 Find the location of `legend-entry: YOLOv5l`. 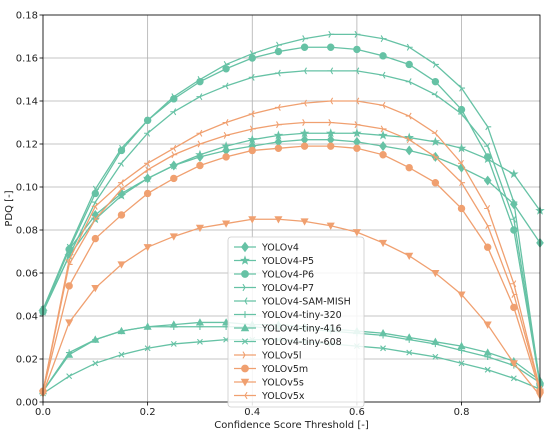

legend-entry: YOLOv5l is located at coordinates (268, 356).